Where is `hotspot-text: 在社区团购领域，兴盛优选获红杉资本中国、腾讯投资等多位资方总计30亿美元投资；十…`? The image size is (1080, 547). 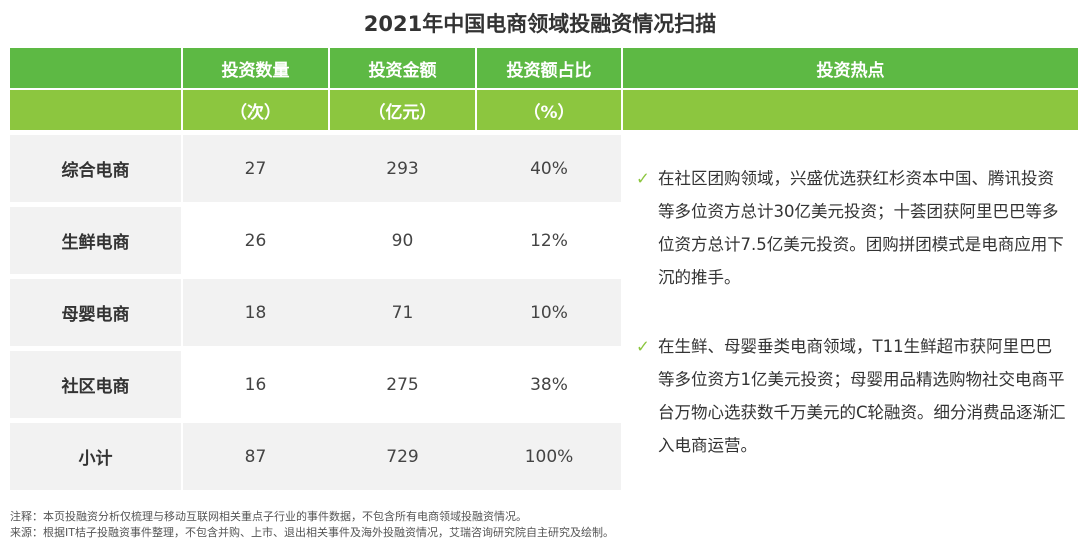
hotspot-text: 在社区团购领域，兴盛优选获红杉资本中国、腾讯投资等多位资方总计30亿美元投资；十… is located at coordinates (861, 228).